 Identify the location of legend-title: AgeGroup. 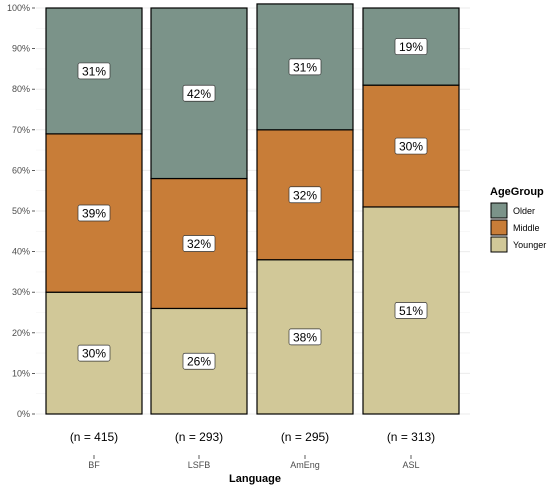
(517, 192).